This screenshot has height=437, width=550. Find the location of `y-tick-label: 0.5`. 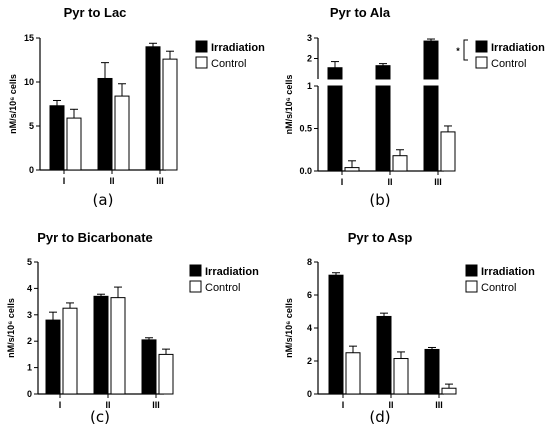

y-tick-label: 0.5 is located at coordinates (305, 129).